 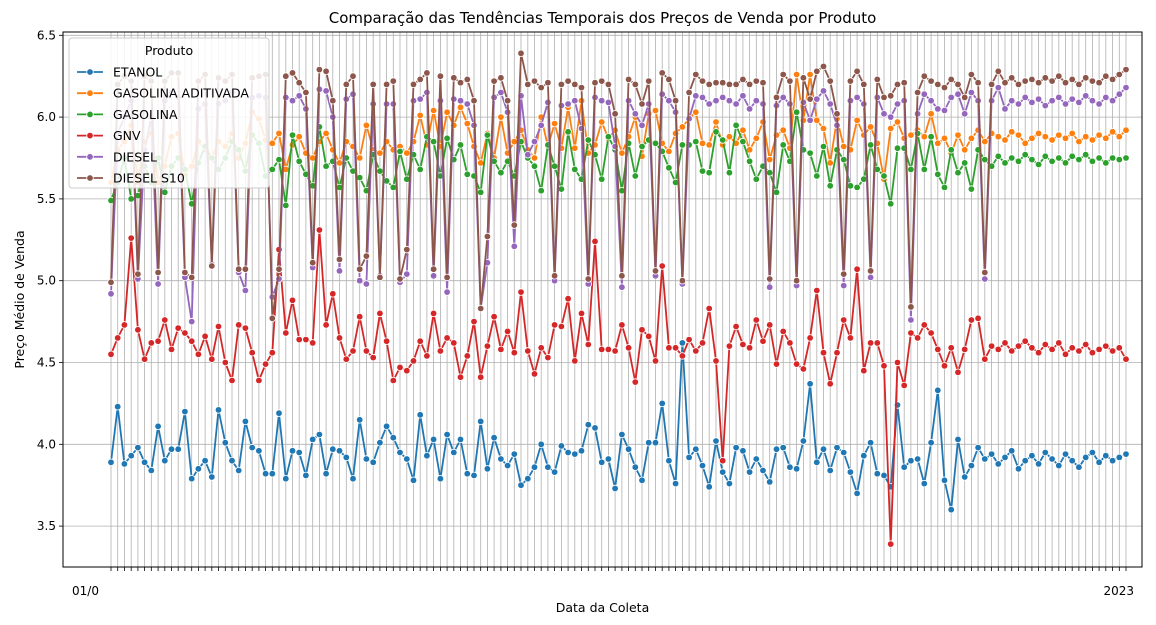 I want to click on legend-label: GASOLINA, so click(x=145, y=114).